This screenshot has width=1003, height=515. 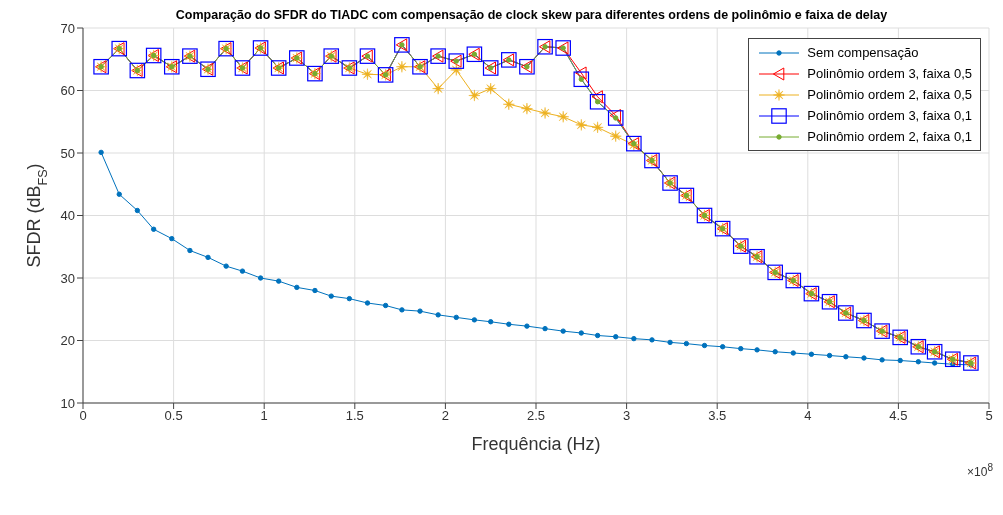 What do you see at coordinates (354, 416) in the screenshot?
I see `x-tick-label: 1.5` at bounding box center [354, 416].